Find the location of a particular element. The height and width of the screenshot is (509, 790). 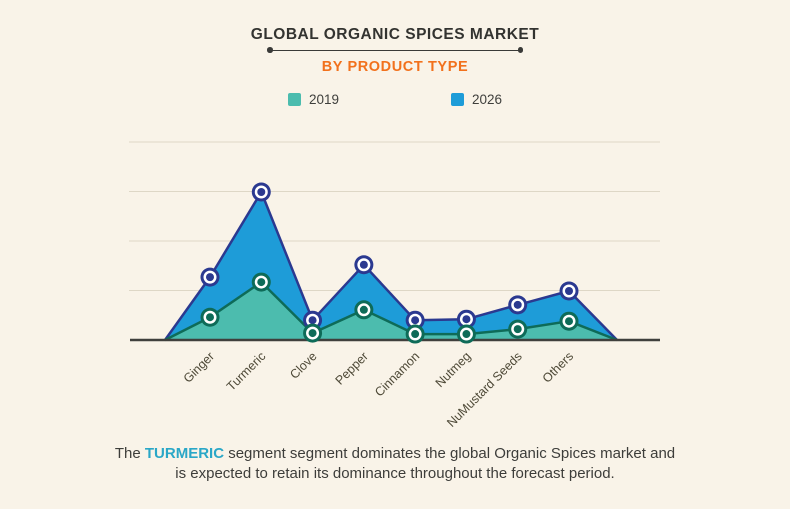

x-axis-label-cinnamon: Cinnamon is located at coordinates (397, 374).